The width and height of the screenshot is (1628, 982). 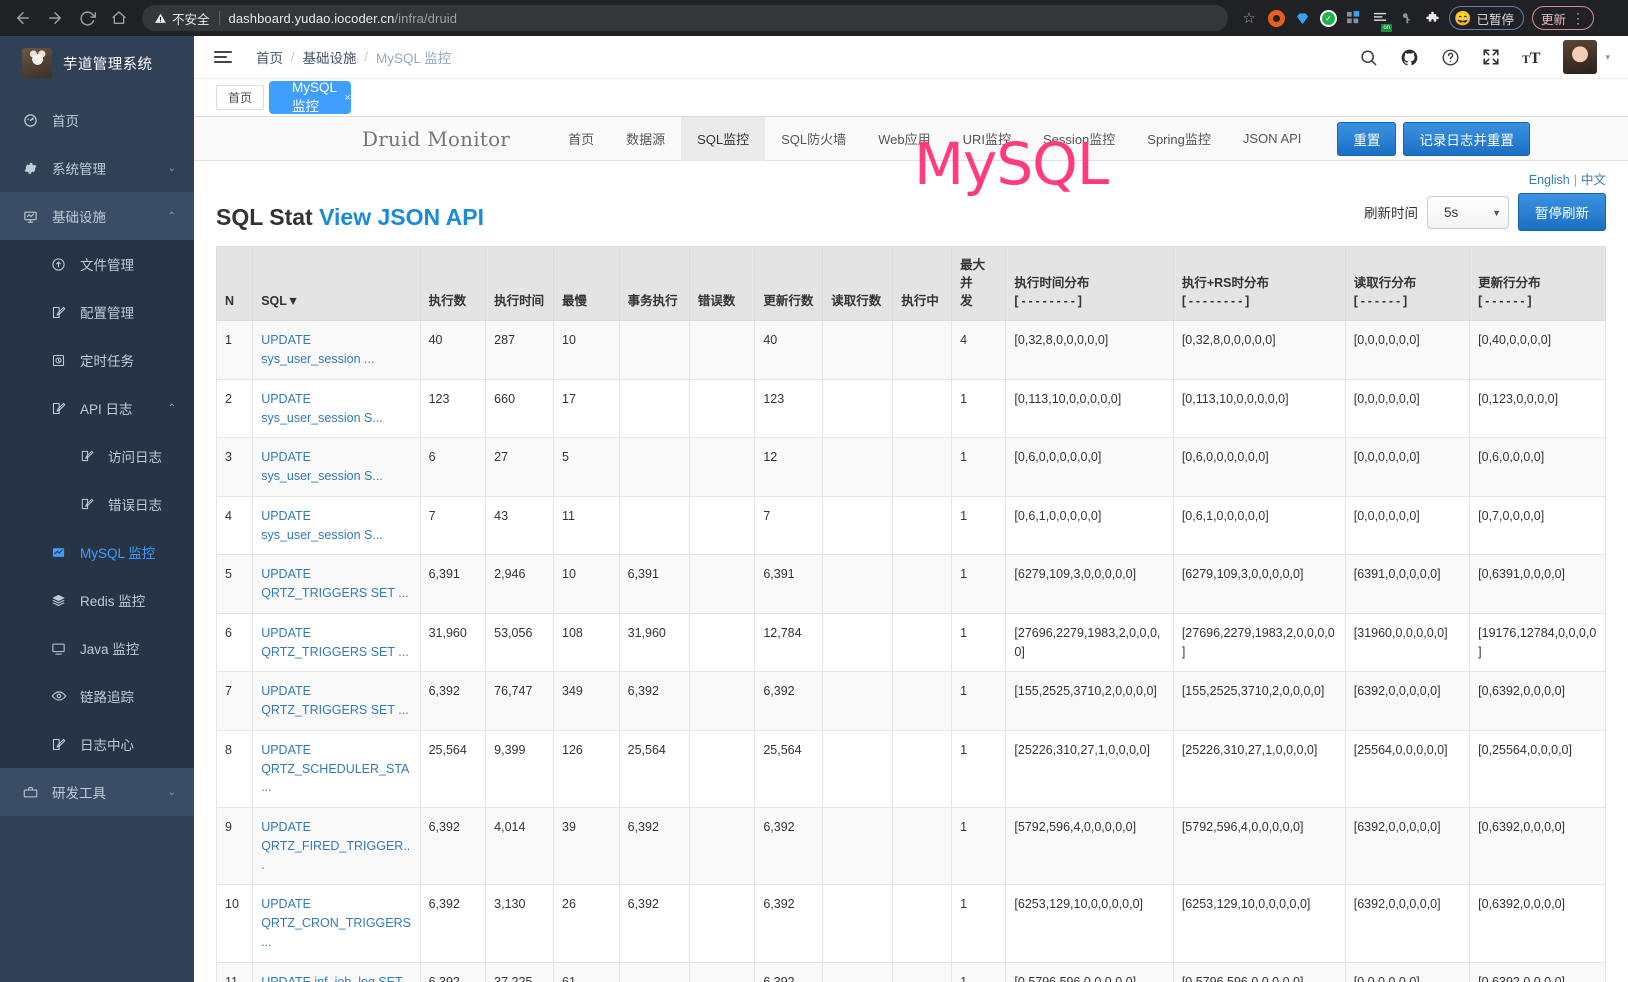 What do you see at coordinates (1562, 18) in the screenshot?
I see `update-chip: 更新 ⋮` at bounding box center [1562, 18].